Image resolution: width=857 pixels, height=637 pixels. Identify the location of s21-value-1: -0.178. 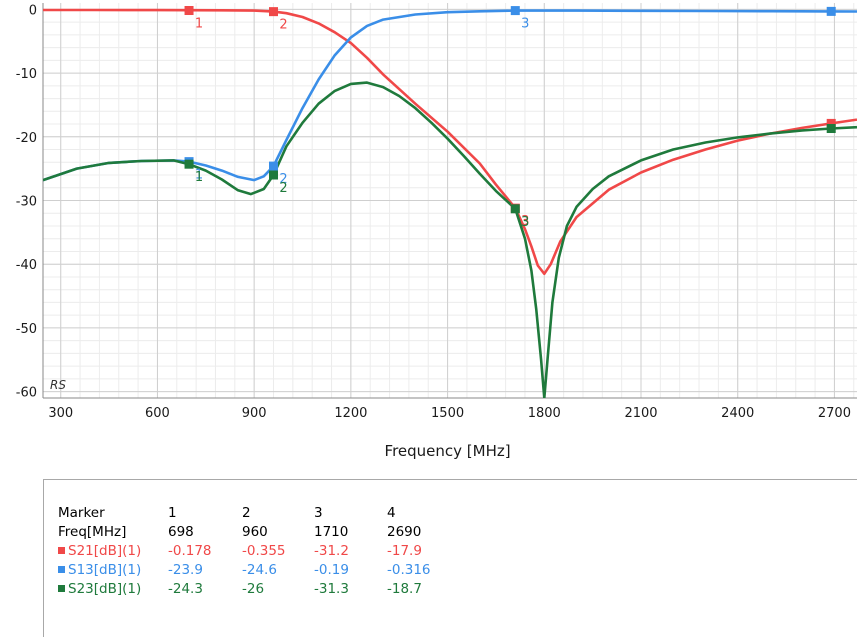
(190, 551).